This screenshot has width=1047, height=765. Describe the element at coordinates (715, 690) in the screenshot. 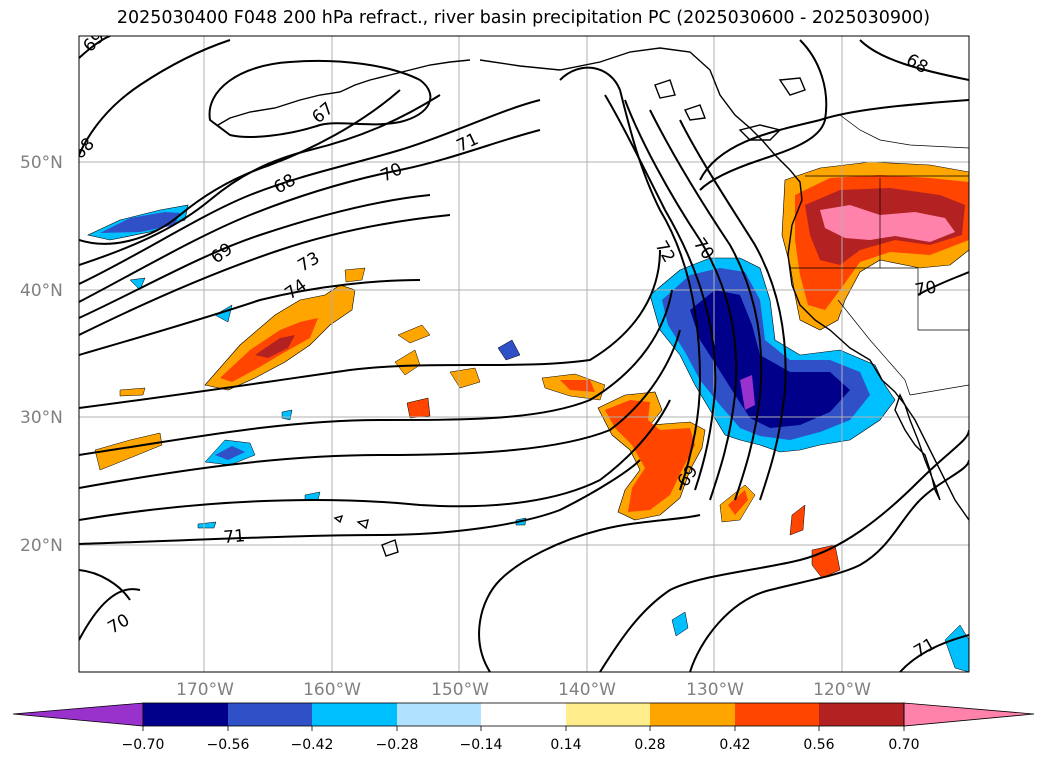

I see `lon-label: 130°W` at that location.